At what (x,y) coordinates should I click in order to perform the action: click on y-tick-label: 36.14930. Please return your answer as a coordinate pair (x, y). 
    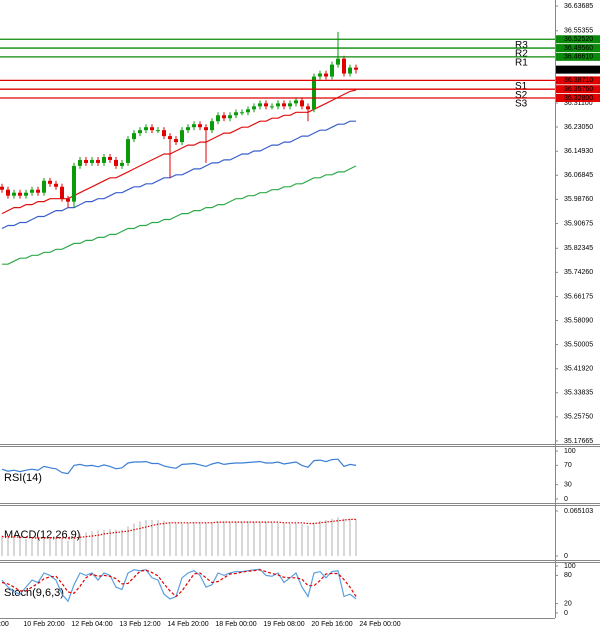
    Looking at the image, I should click on (578, 151).